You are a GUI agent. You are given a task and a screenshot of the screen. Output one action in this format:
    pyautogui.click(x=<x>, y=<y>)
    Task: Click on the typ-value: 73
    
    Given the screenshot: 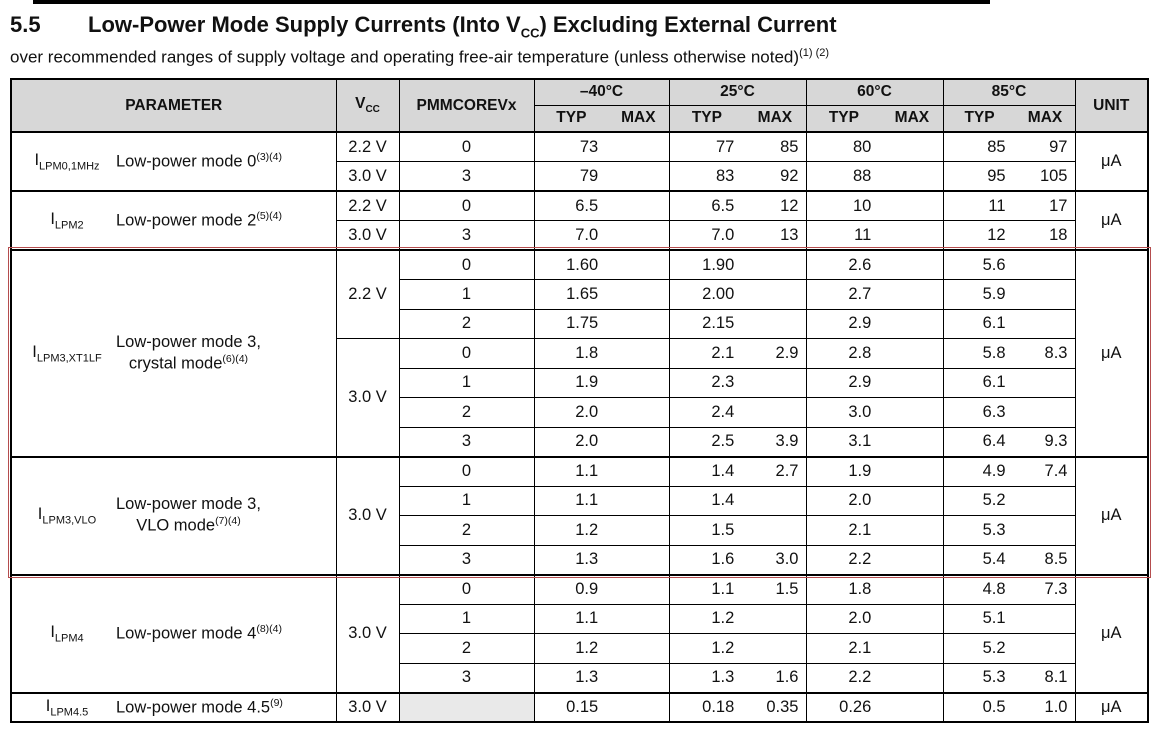 What is the action you would take?
    pyautogui.click(x=589, y=146)
    